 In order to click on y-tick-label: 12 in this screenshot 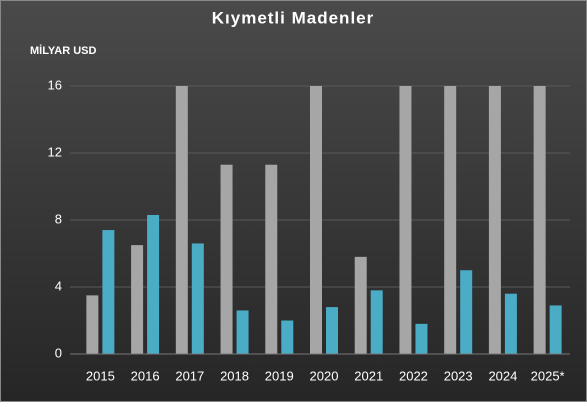, I will do `click(55, 151)`.